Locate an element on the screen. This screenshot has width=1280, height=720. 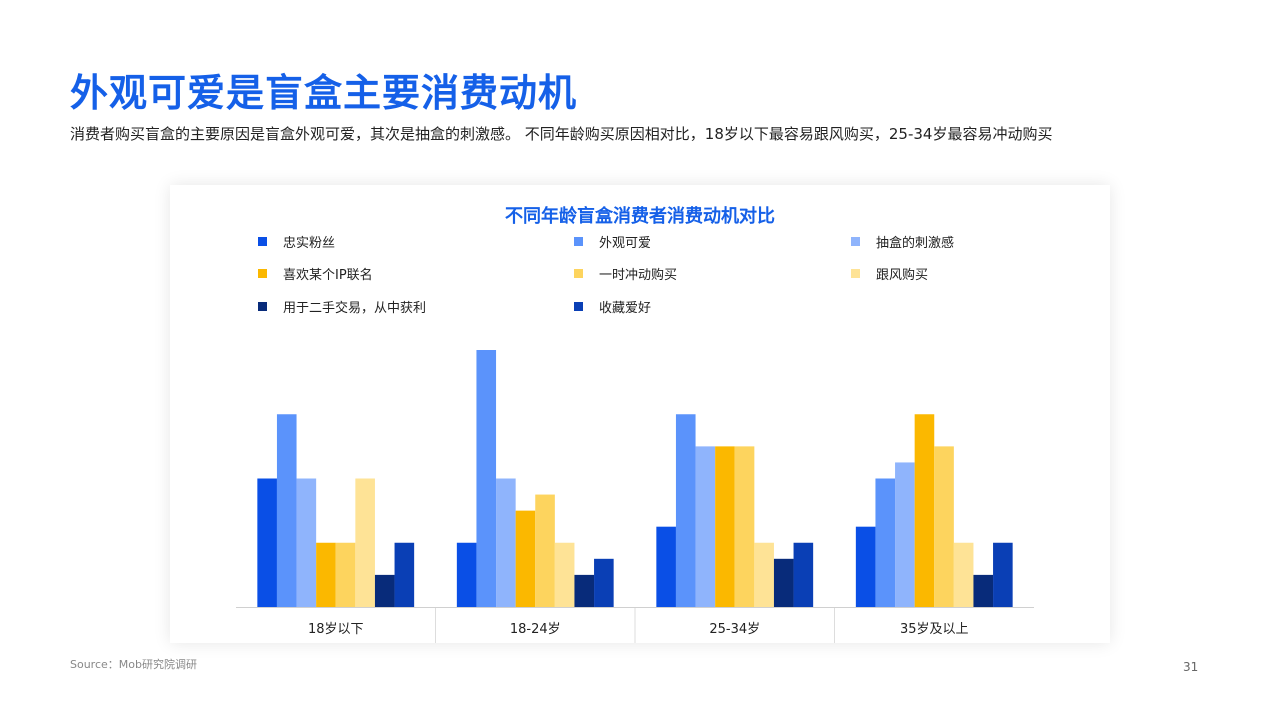
legend-label: 跟风购买 is located at coordinates (902, 275).